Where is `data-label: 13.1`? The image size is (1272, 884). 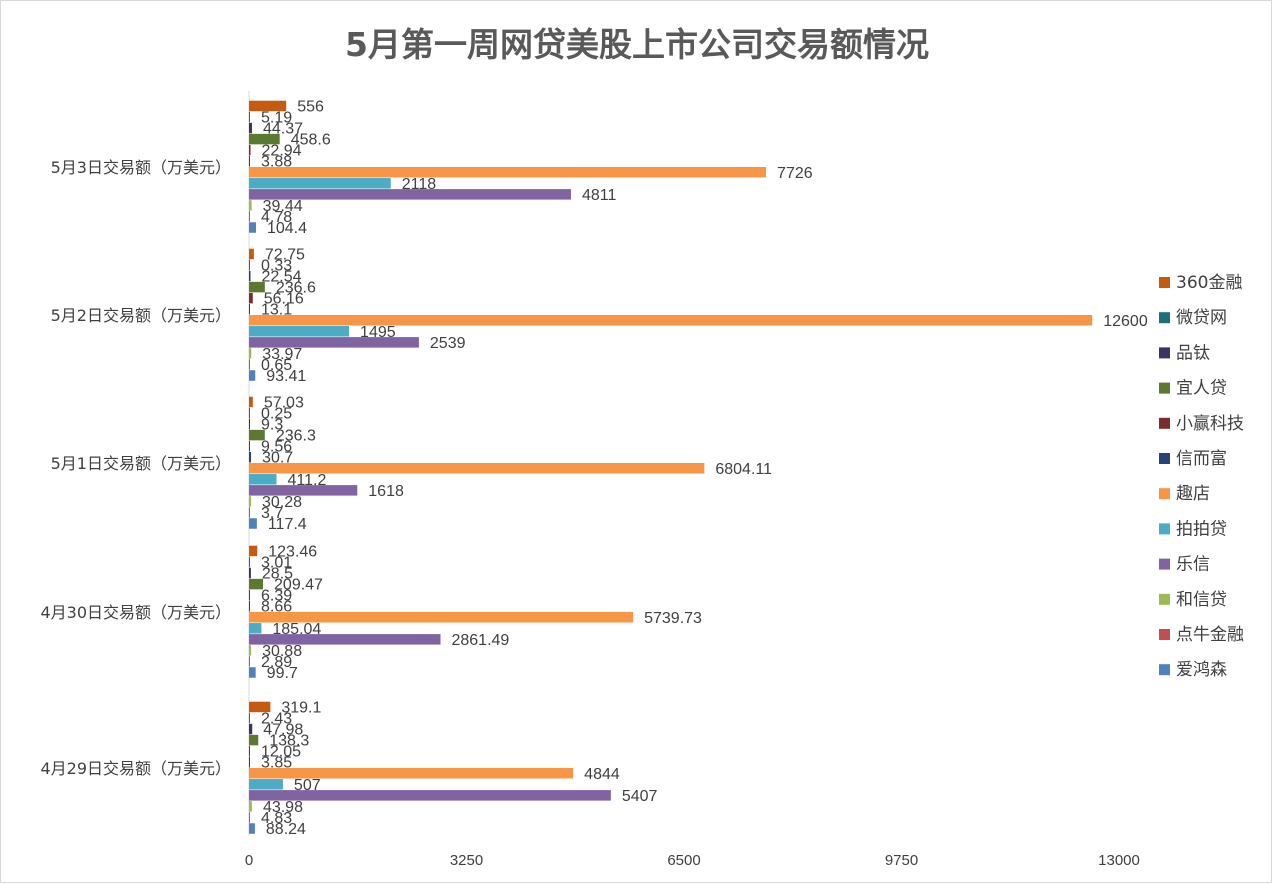
data-label: 13.1 is located at coordinates (276, 310).